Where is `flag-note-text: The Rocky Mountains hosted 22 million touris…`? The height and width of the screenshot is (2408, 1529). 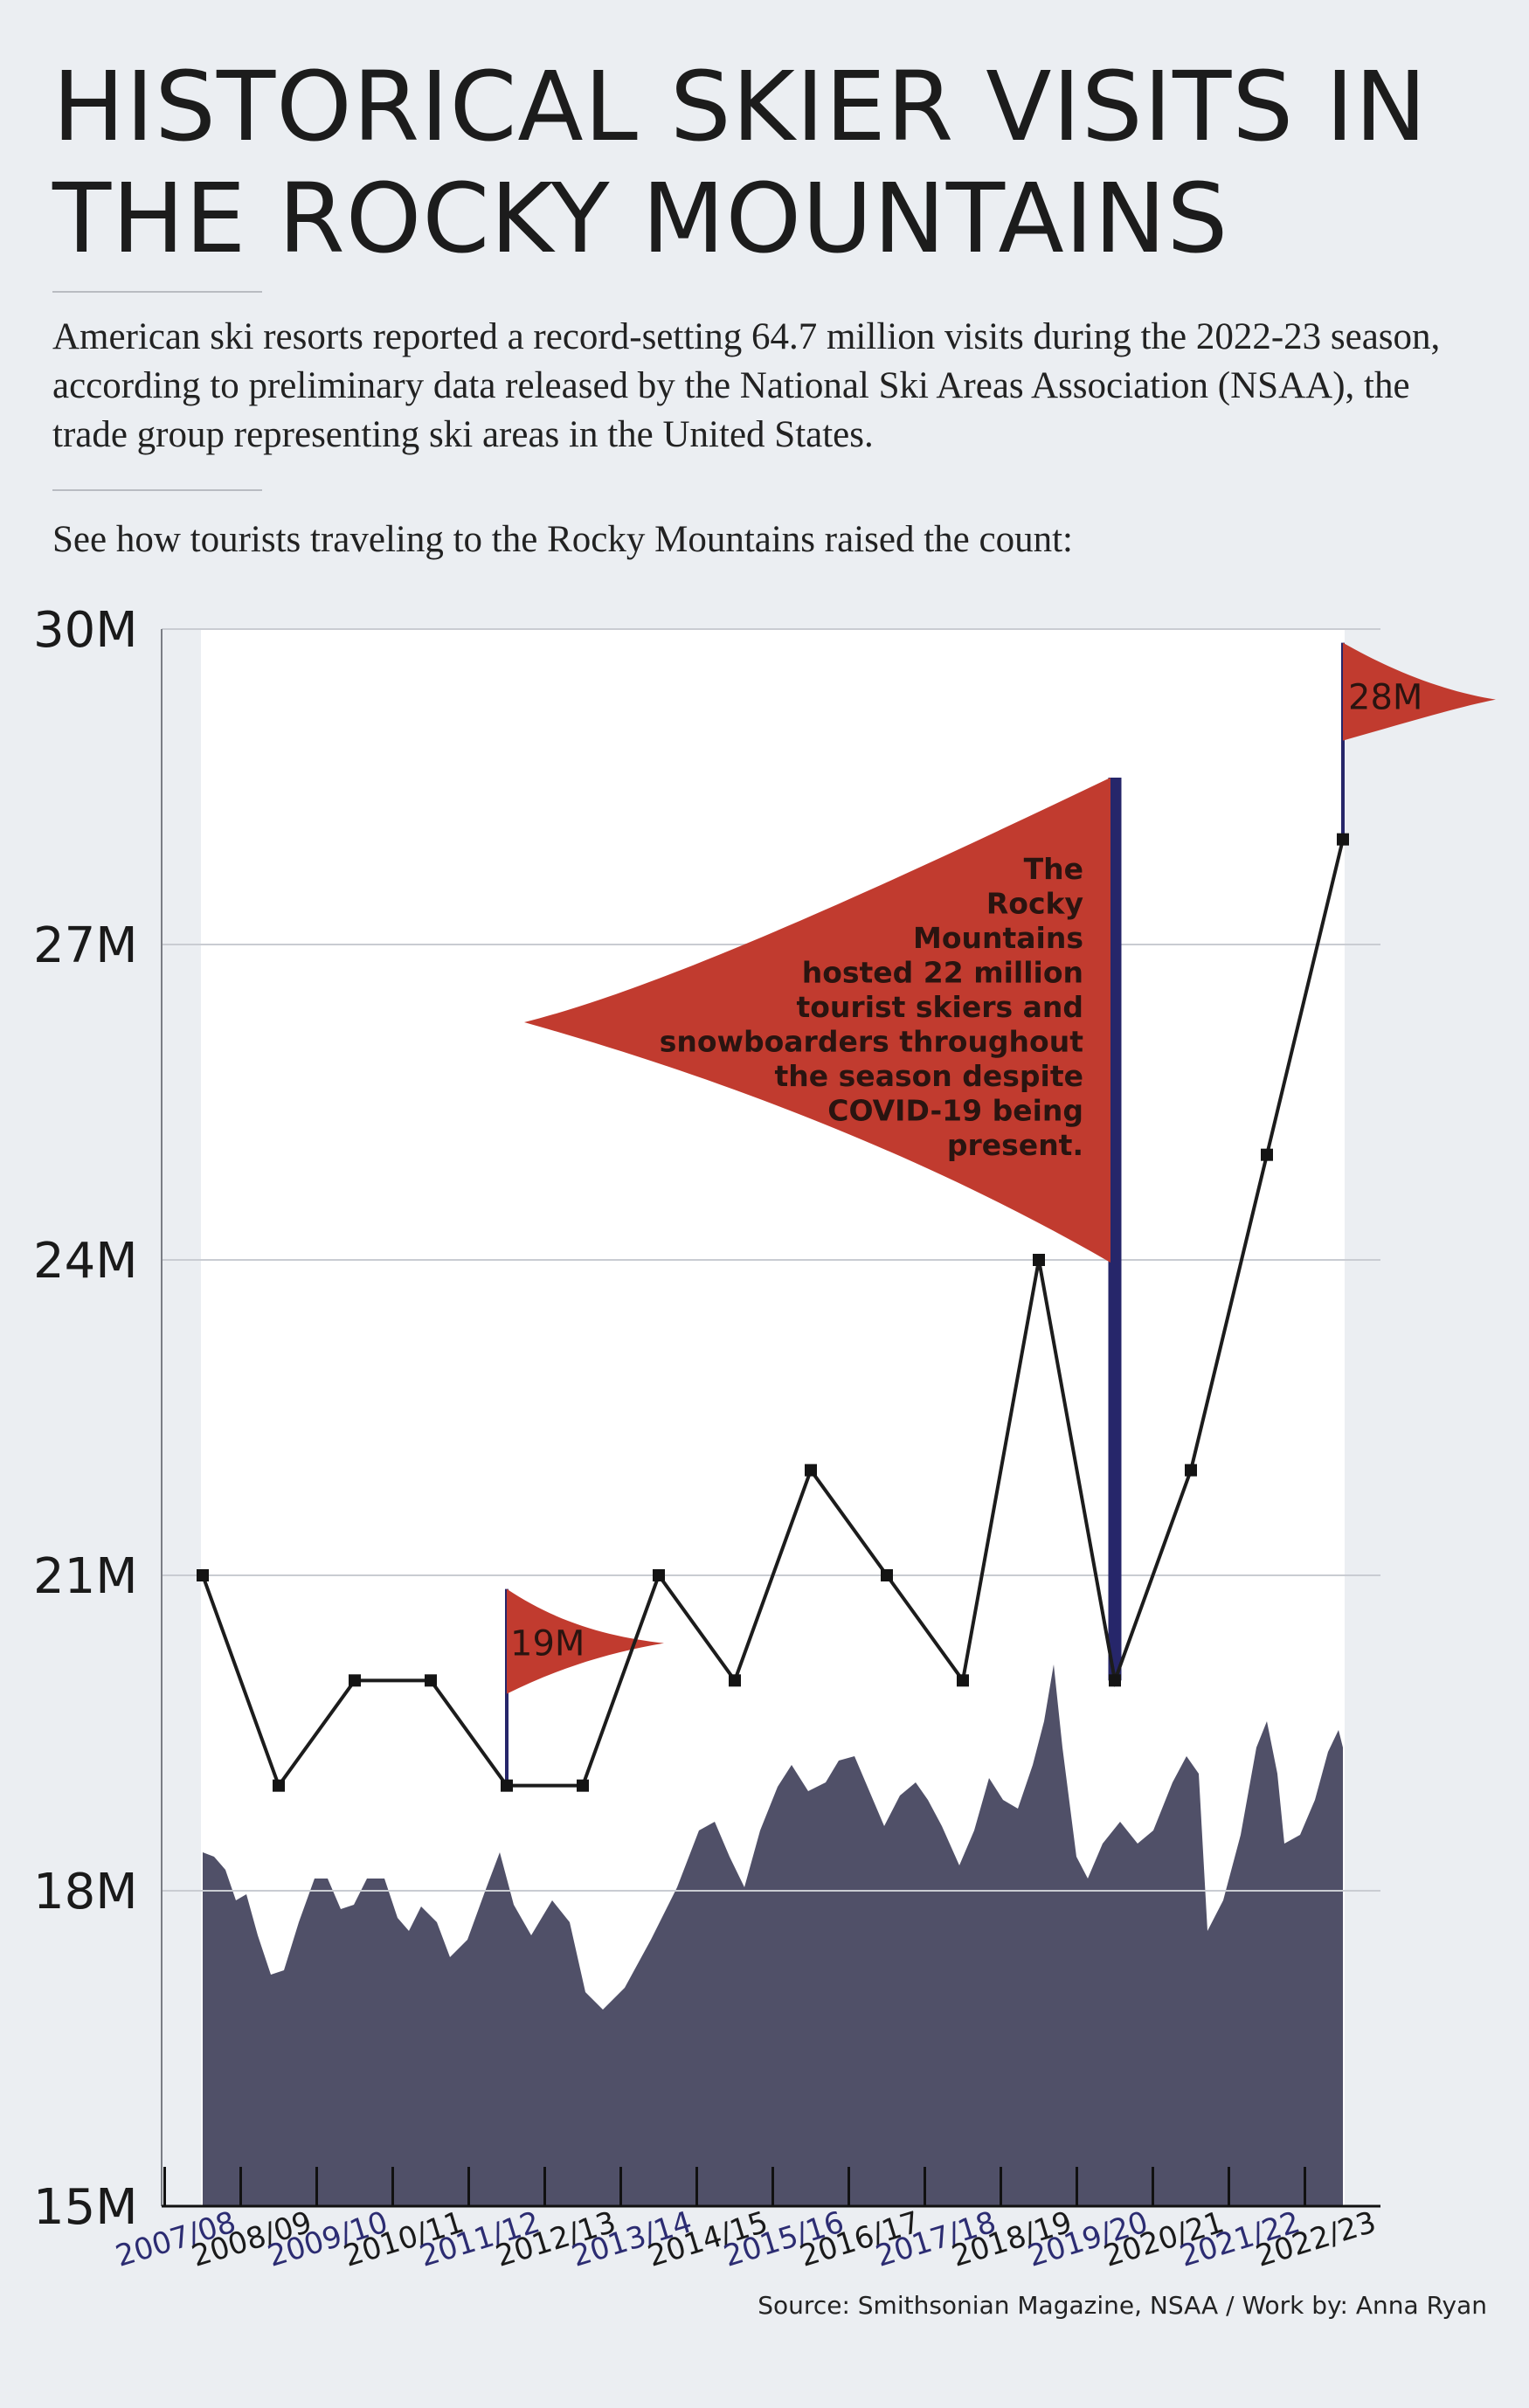 flag-note-text: The Rocky Mountains hosted 22 million touris… is located at coordinates (872, 1007).